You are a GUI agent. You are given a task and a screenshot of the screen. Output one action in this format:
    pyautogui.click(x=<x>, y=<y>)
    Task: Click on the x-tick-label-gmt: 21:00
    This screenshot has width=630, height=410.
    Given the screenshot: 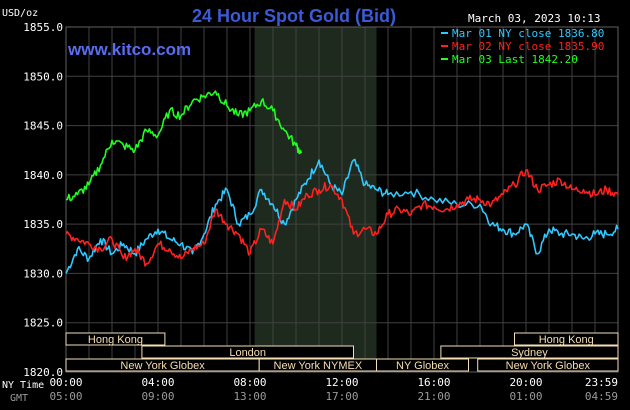 What is the action you would take?
    pyautogui.click(x=433, y=396)
    